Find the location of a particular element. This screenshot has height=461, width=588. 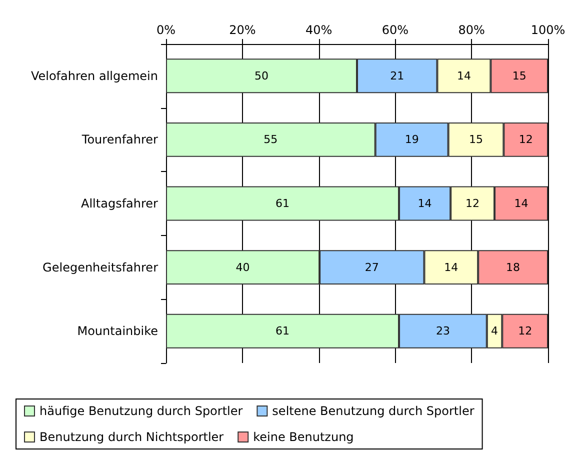

data-label: 50 is located at coordinates (261, 75).